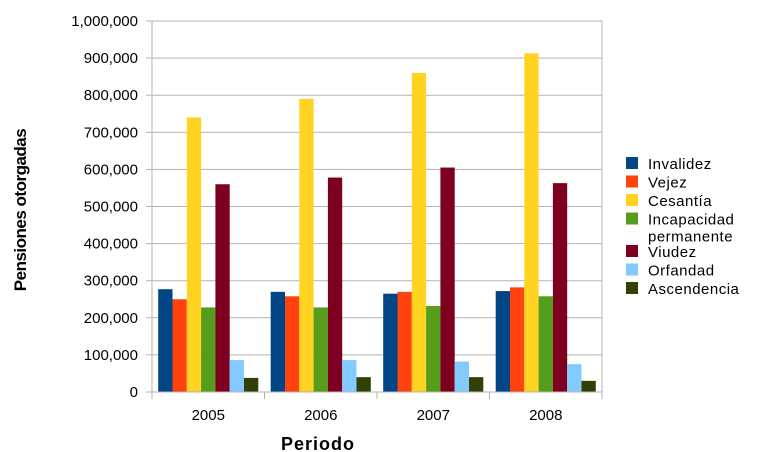 Image resolution: width=762 pixels, height=452 pixels. Describe the element at coordinates (111, 207) in the screenshot. I see `y-tick-label: 500,000` at that location.